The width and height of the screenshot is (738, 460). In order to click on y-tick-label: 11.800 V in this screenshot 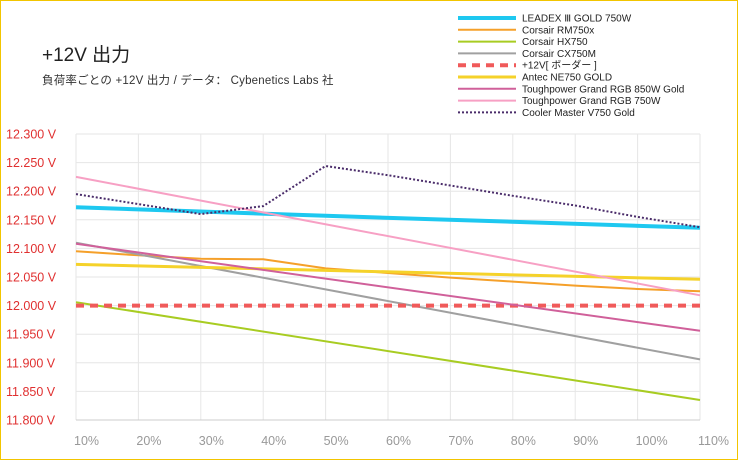, I will do `click(31, 421)`.